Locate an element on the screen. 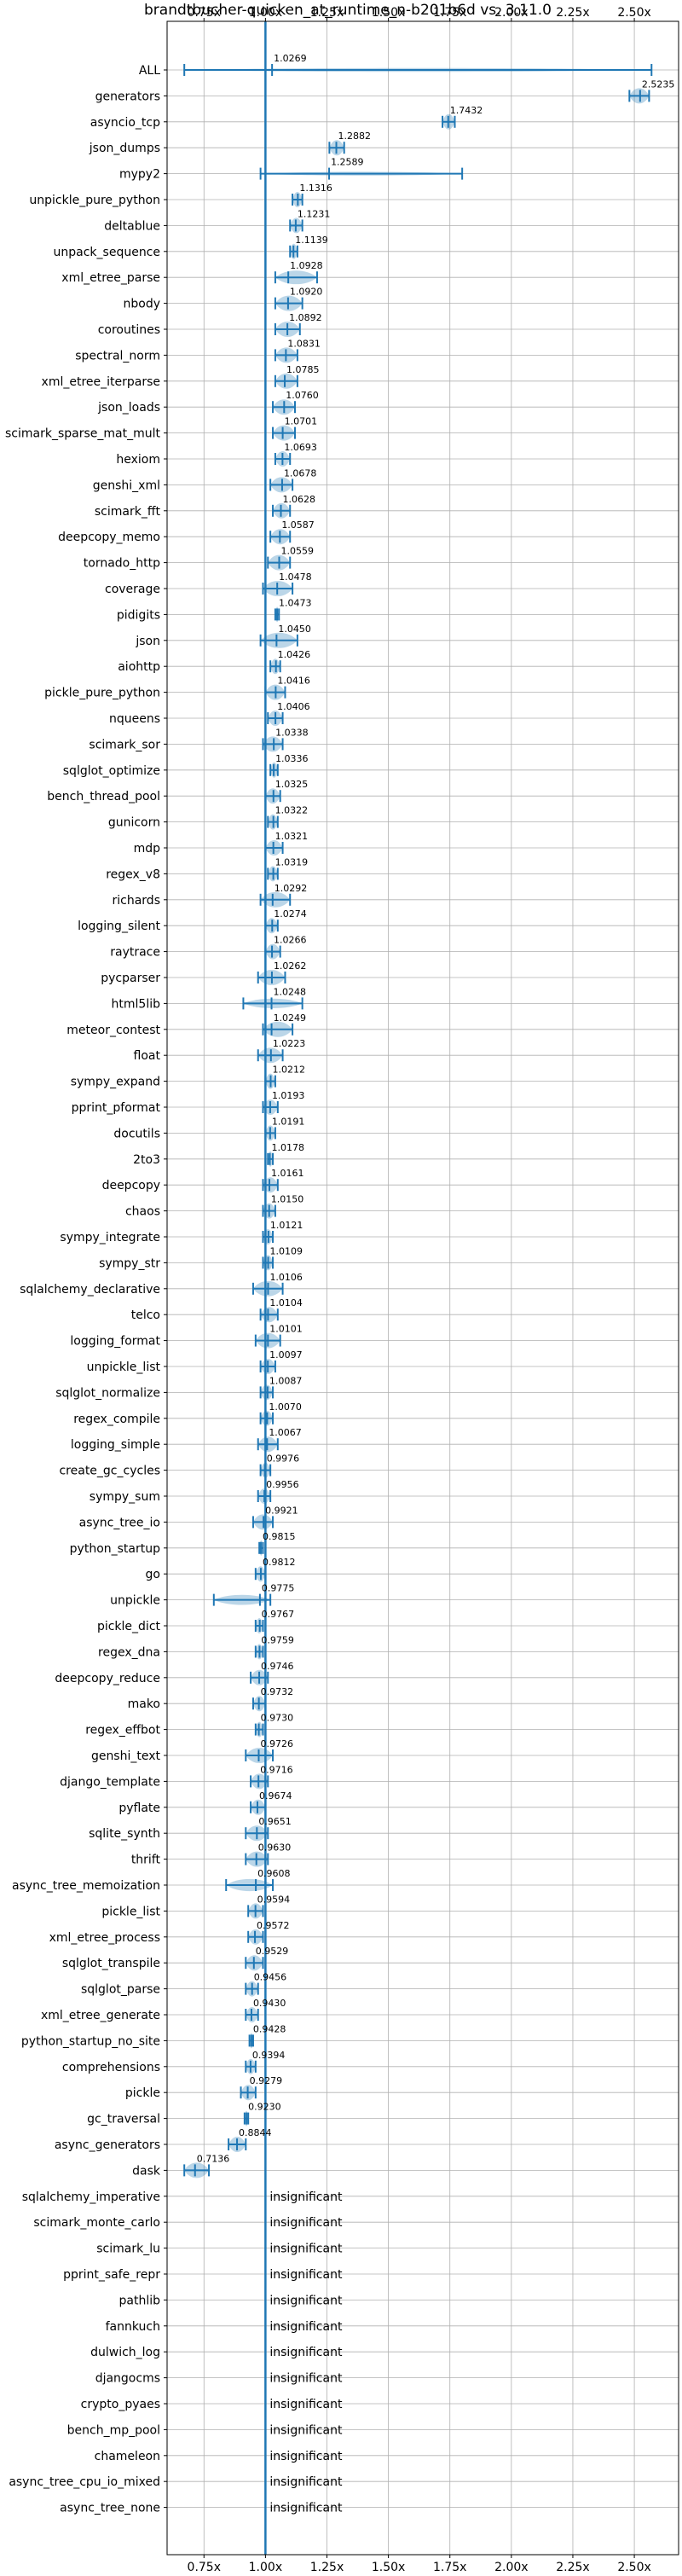 This screenshot has height=2576, width=682. category-label: regex_v8 is located at coordinates (133, 874).